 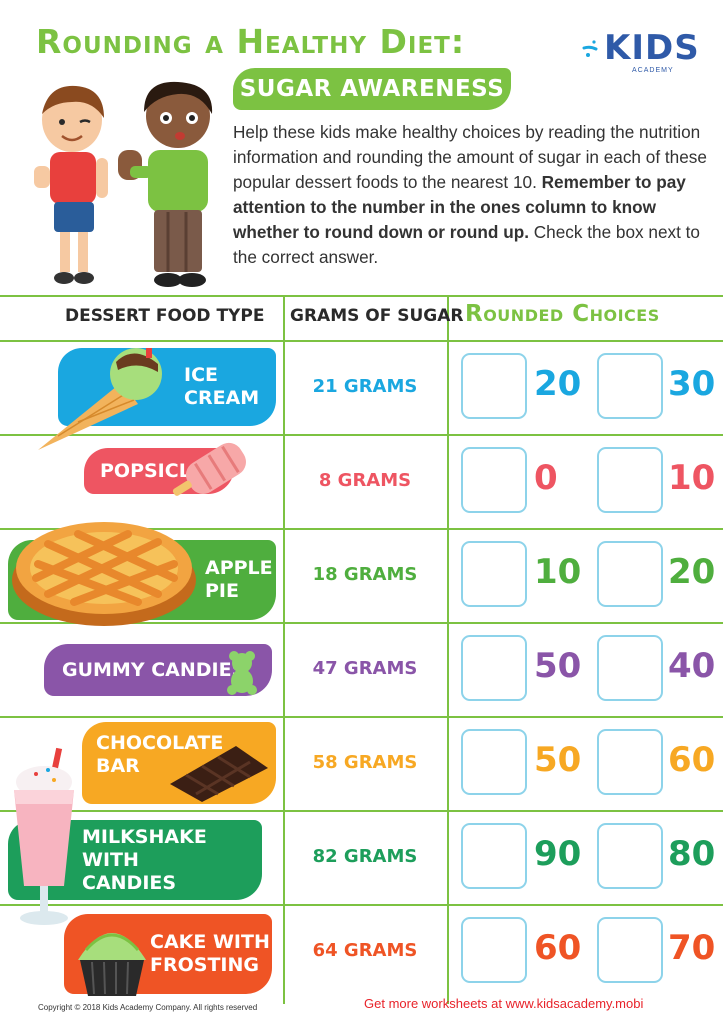 I want to click on sugar-grams: 82 GRAMS, so click(x=365, y=856).